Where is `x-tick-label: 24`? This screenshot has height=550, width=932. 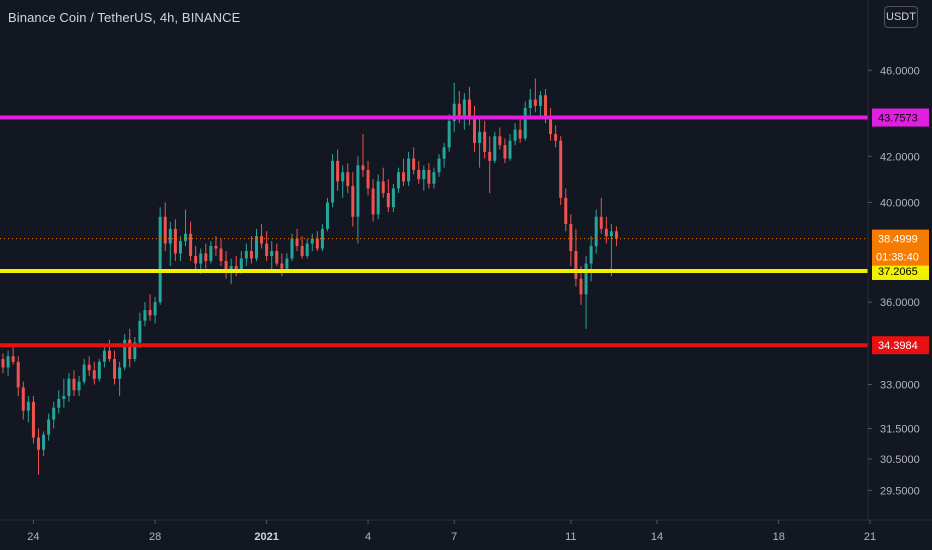
x-tick-label: 24 is located at coordinates (33, 537).